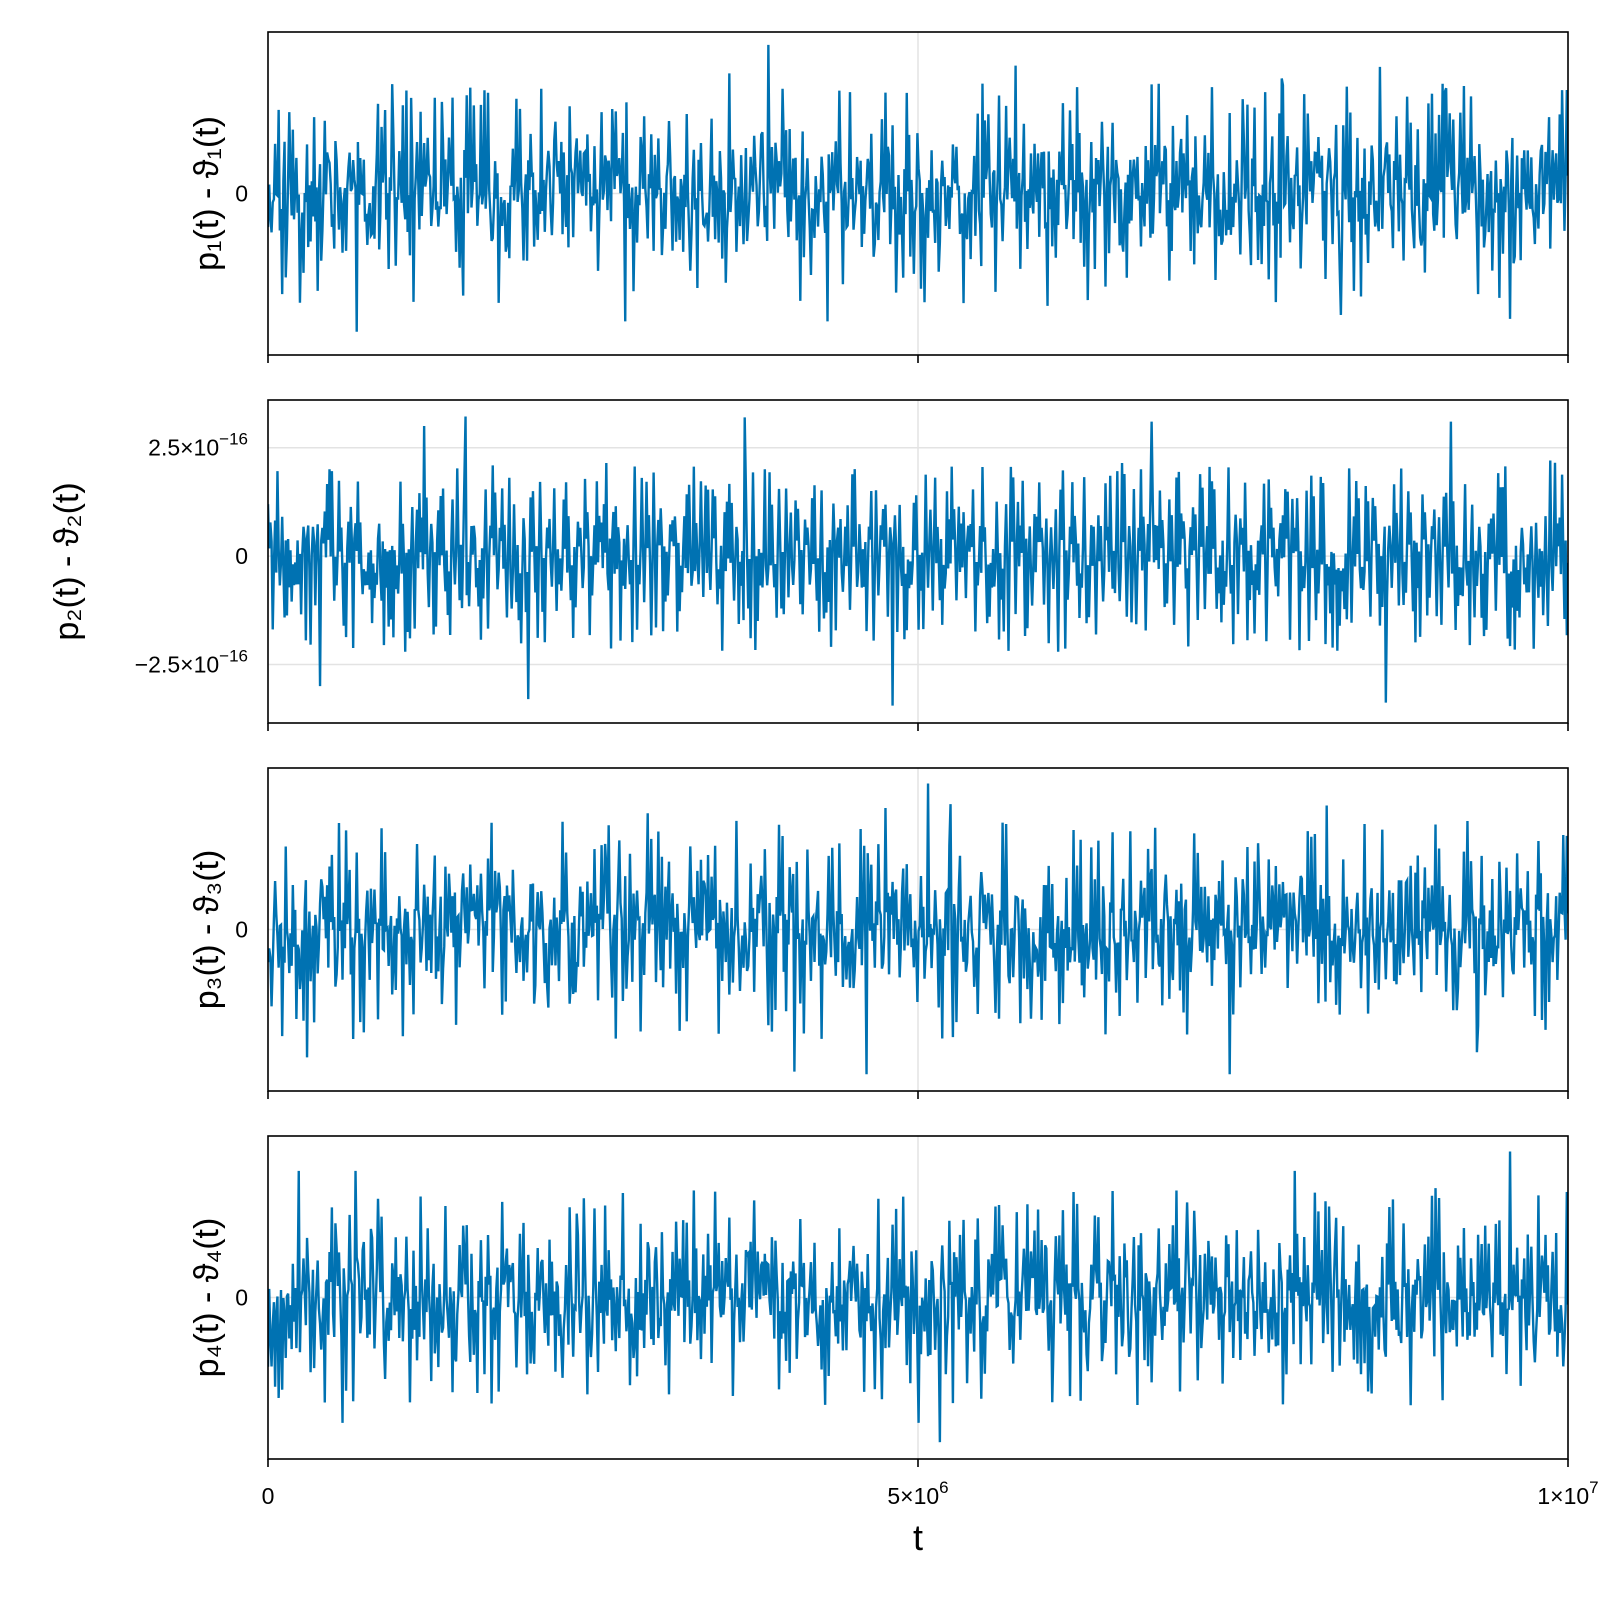 This screenshot has width=1600, height=1600. What do you see at coordinates (1567, 1493) in the screenshot?
I see `x-tick-label: 1×10⁷` at bounding box center [1567, 1493].